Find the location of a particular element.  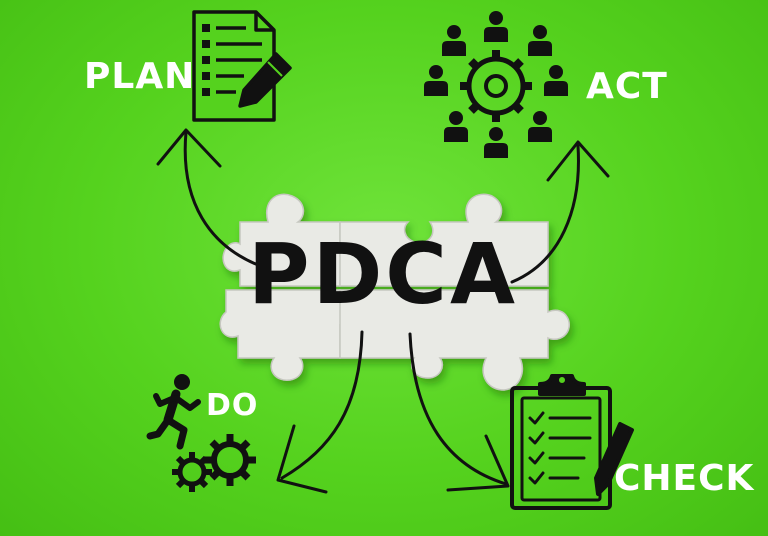

label-check: CHECK is located at coordinates (684, 478).